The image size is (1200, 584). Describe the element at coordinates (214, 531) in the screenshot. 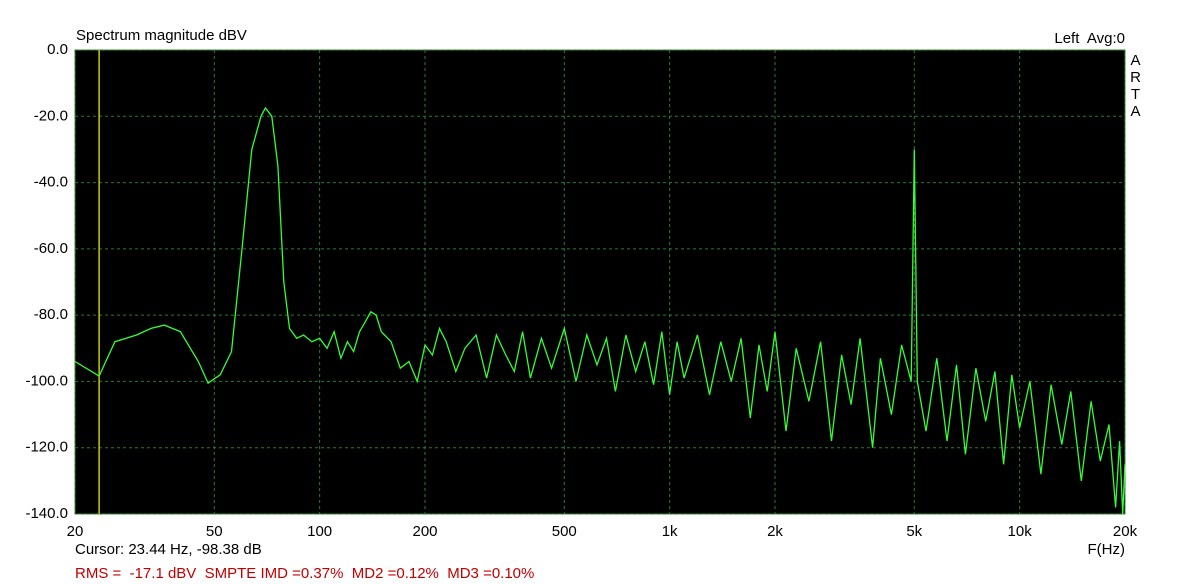

I see `x-tick-label: 50` at that location.